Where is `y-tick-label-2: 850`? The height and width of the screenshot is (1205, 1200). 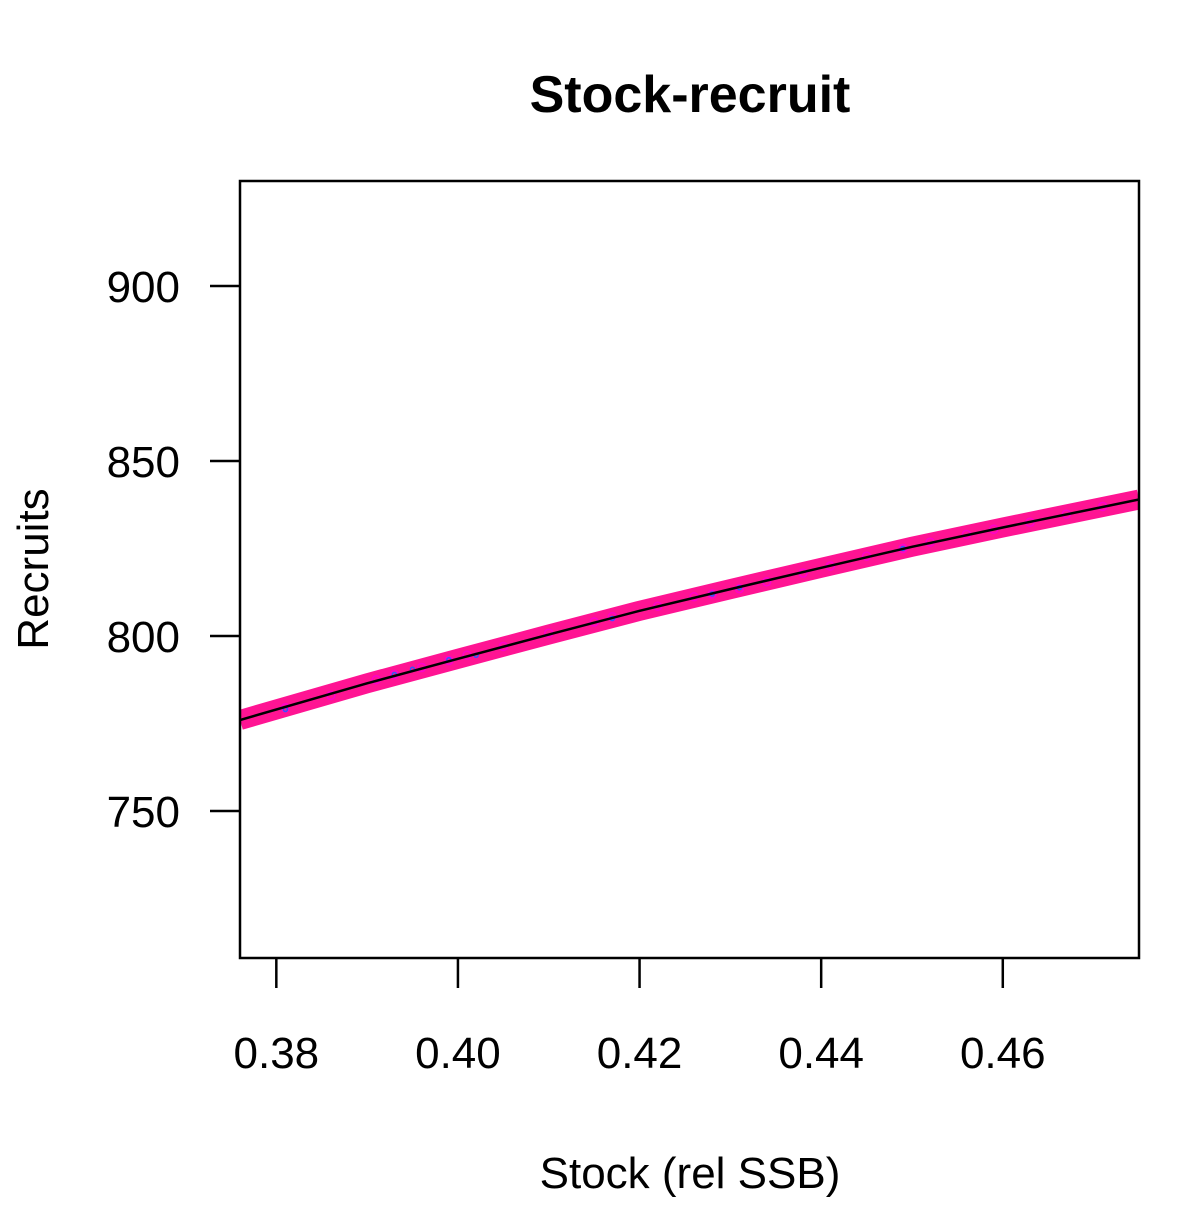 y-tick-label-2: 850 is located at coordinates (143, 462).